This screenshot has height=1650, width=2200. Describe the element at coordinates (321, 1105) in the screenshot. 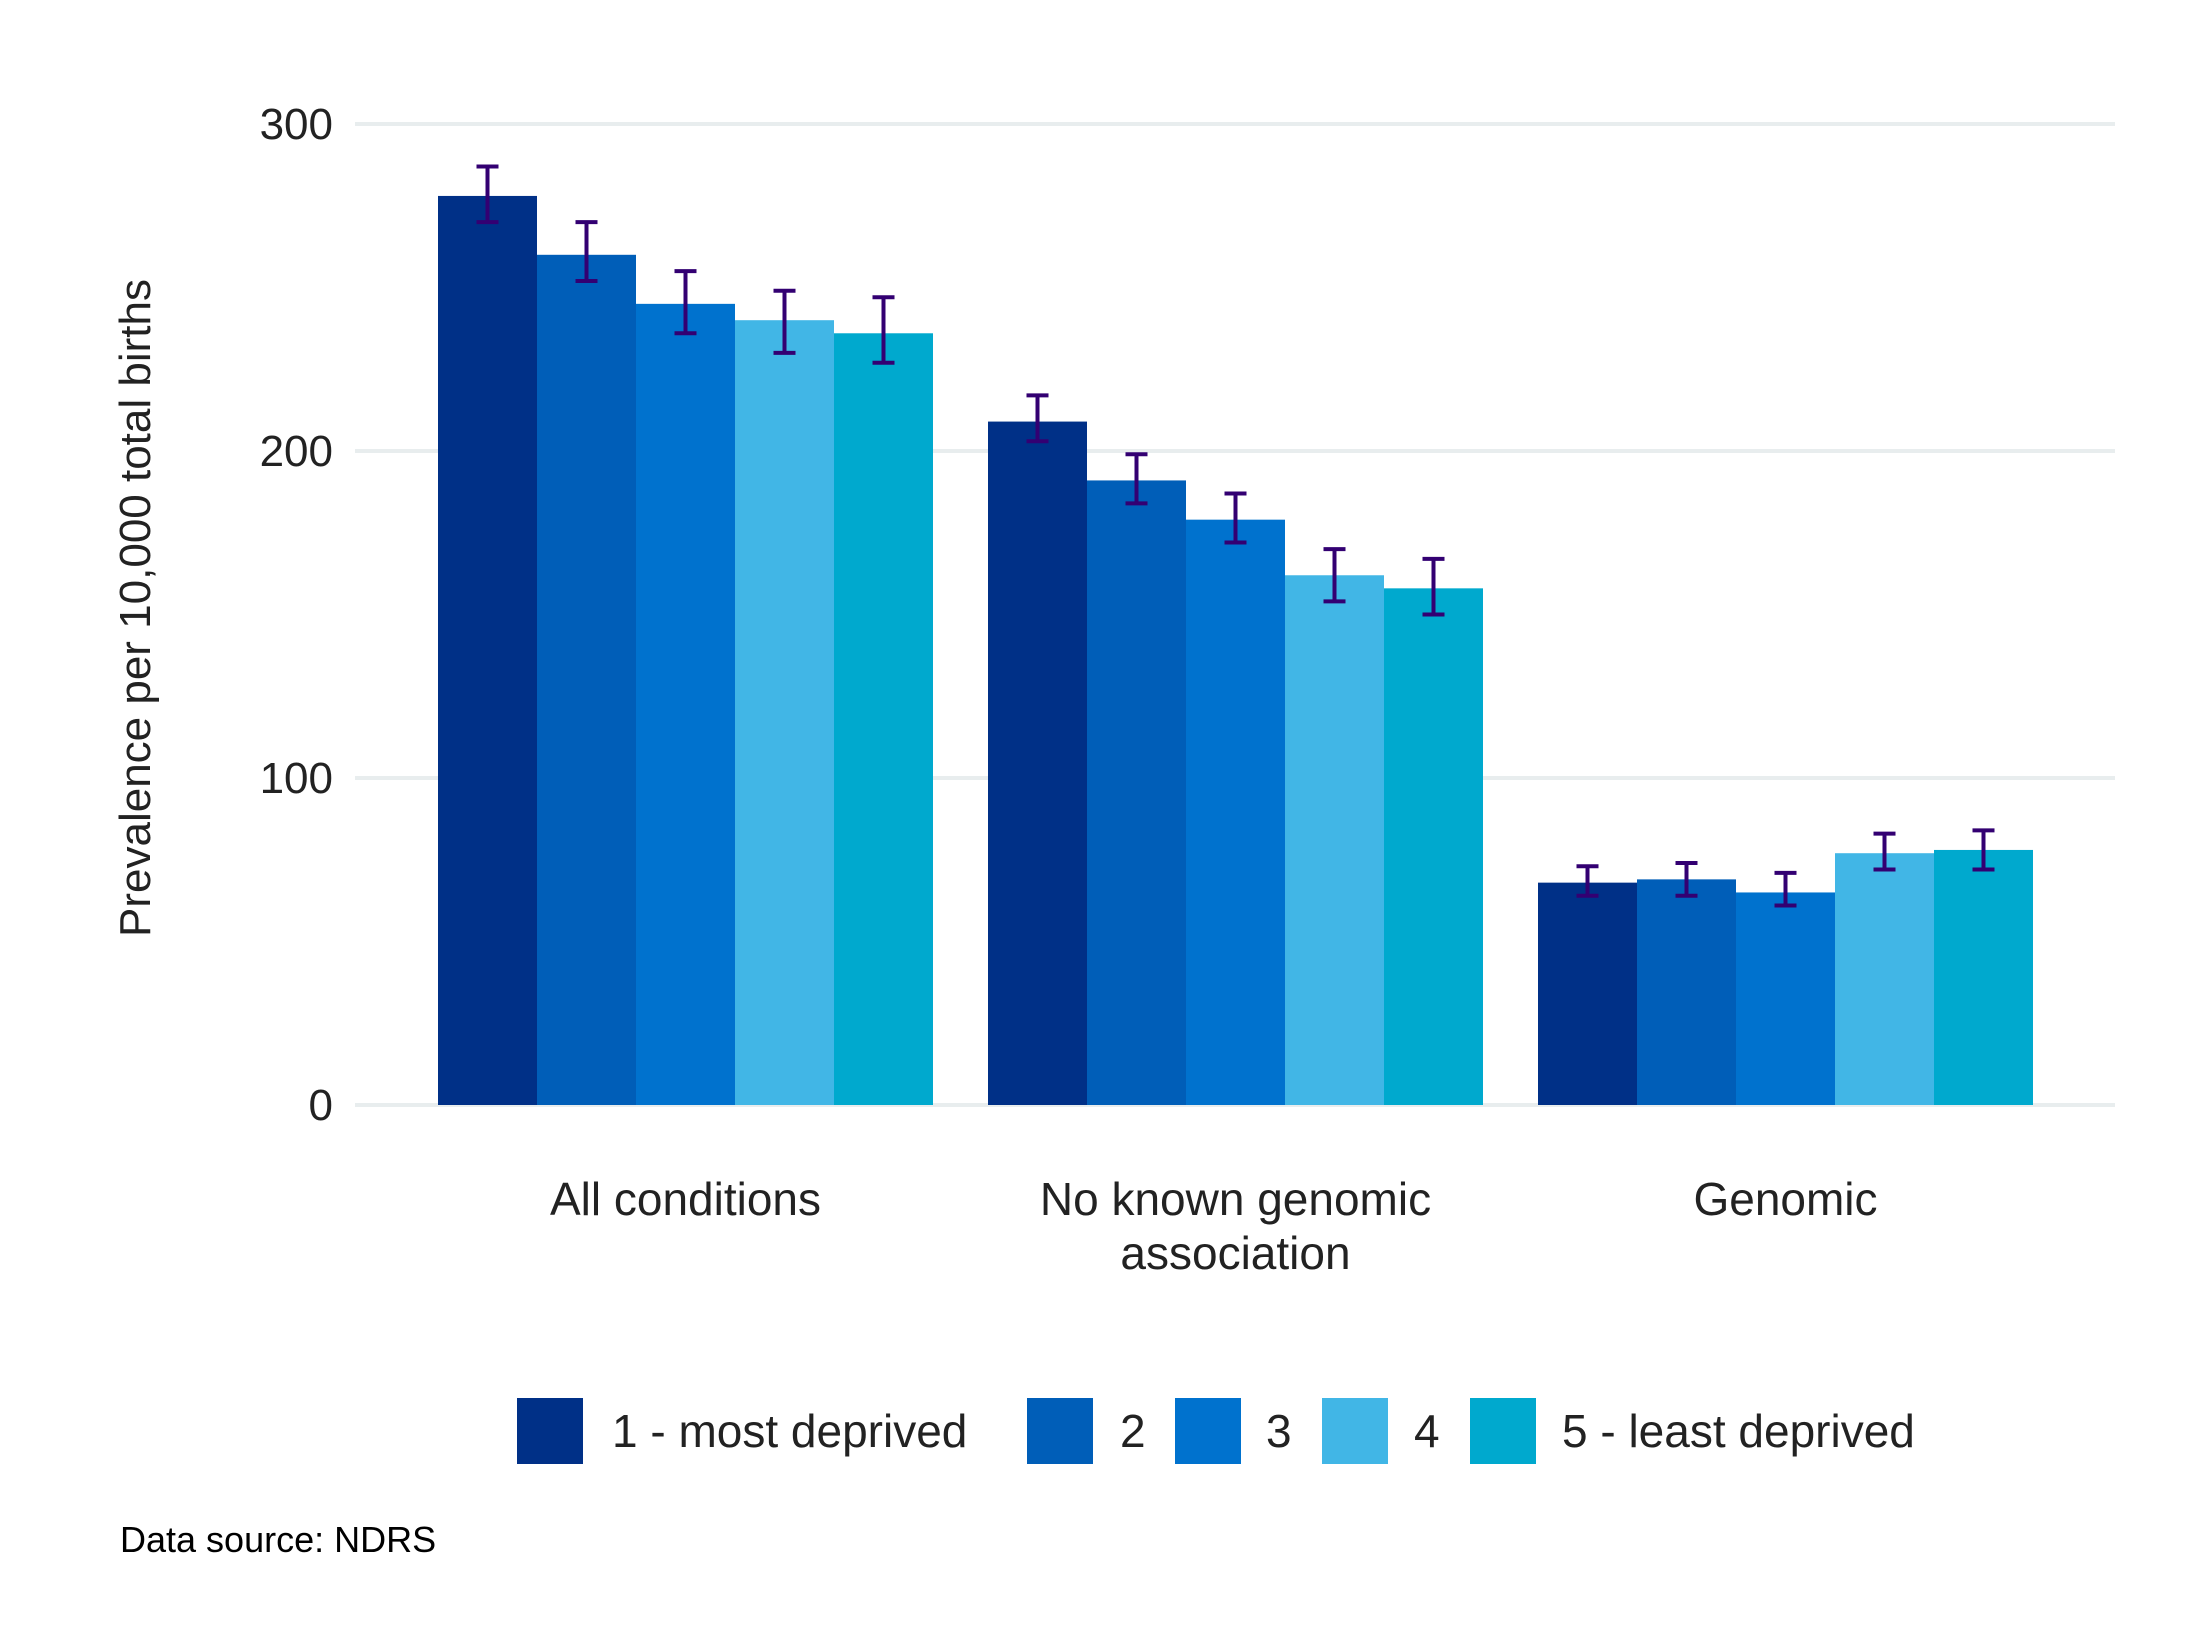

I see `y-tick-label: 0` at that location.